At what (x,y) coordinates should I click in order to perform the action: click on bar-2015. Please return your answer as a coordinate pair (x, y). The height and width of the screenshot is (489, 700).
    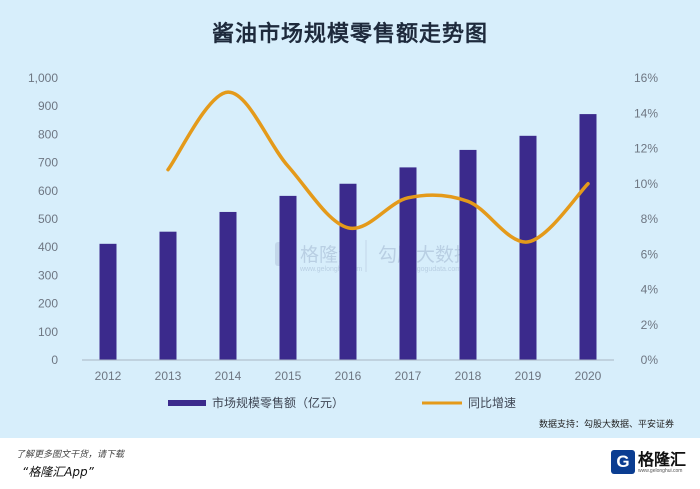
    Looking at the image, I should click on (288, 277).